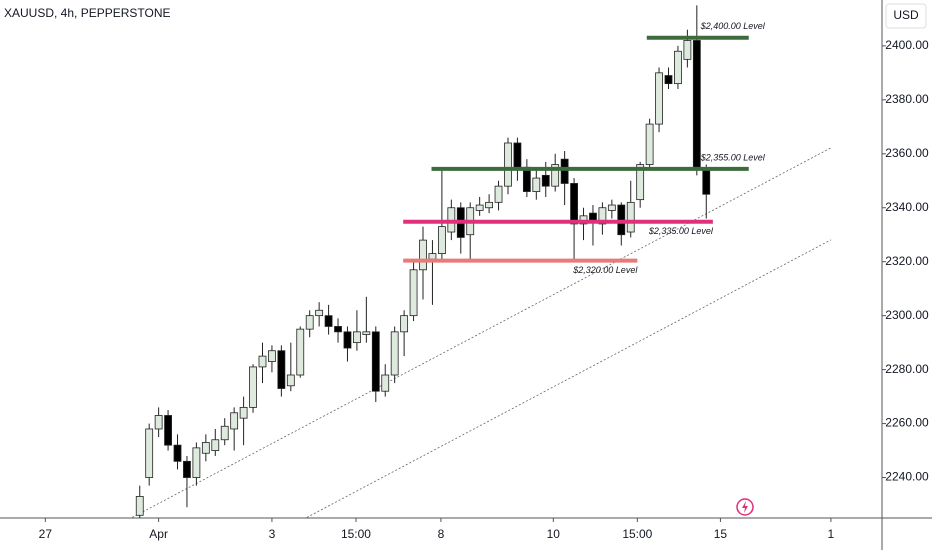 The width and height of the screenshot is (932, 550). I want to click on y-tick-label: 2380.00, so click(907, 99).